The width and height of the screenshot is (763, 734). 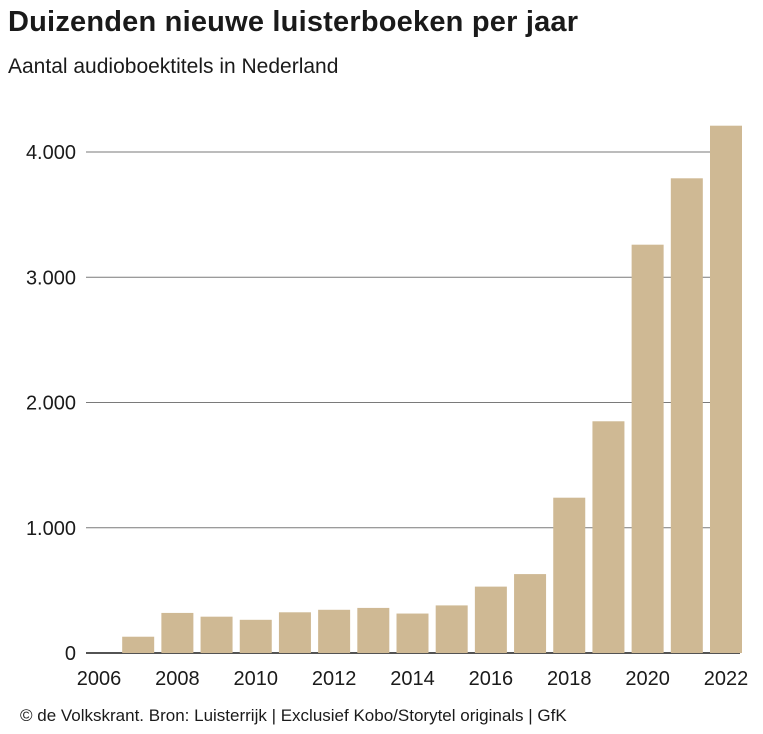 What do you see at coordinates (294, 632) in the screenshot?
I see `bar-2011` at bounding box center [294, 632].